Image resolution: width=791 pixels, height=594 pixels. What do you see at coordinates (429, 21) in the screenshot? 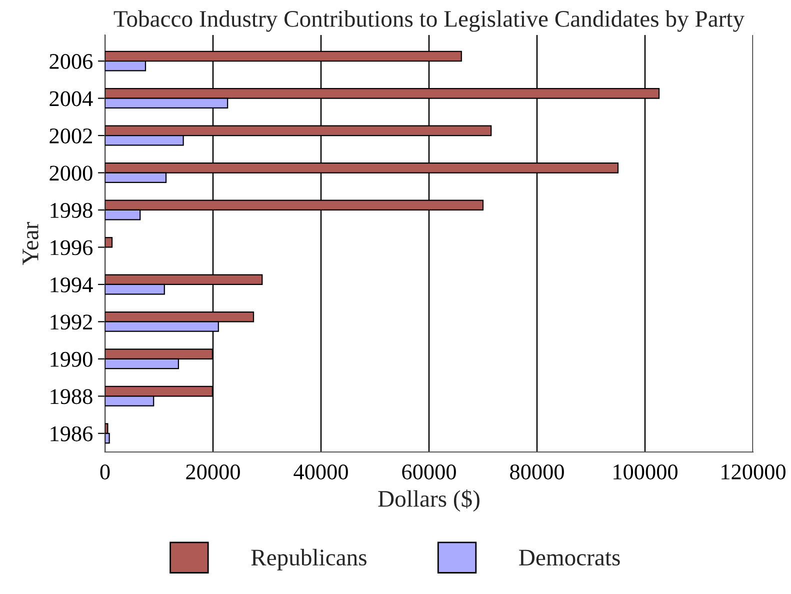
I see `chart-title: Tobacco Industry Contributions to Legislative Candidates by Party` at bounding box center [429, 21].